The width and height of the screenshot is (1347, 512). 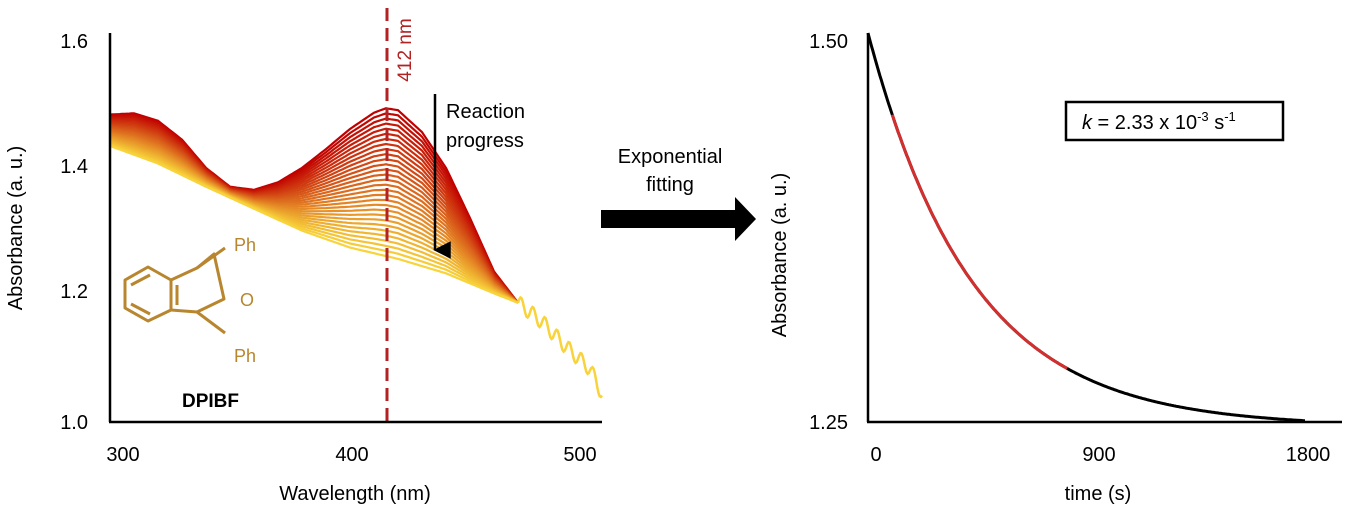 I want to click on svg-text: k = 2.33 x 10-3 s-1, so click(x=1159, y=121).